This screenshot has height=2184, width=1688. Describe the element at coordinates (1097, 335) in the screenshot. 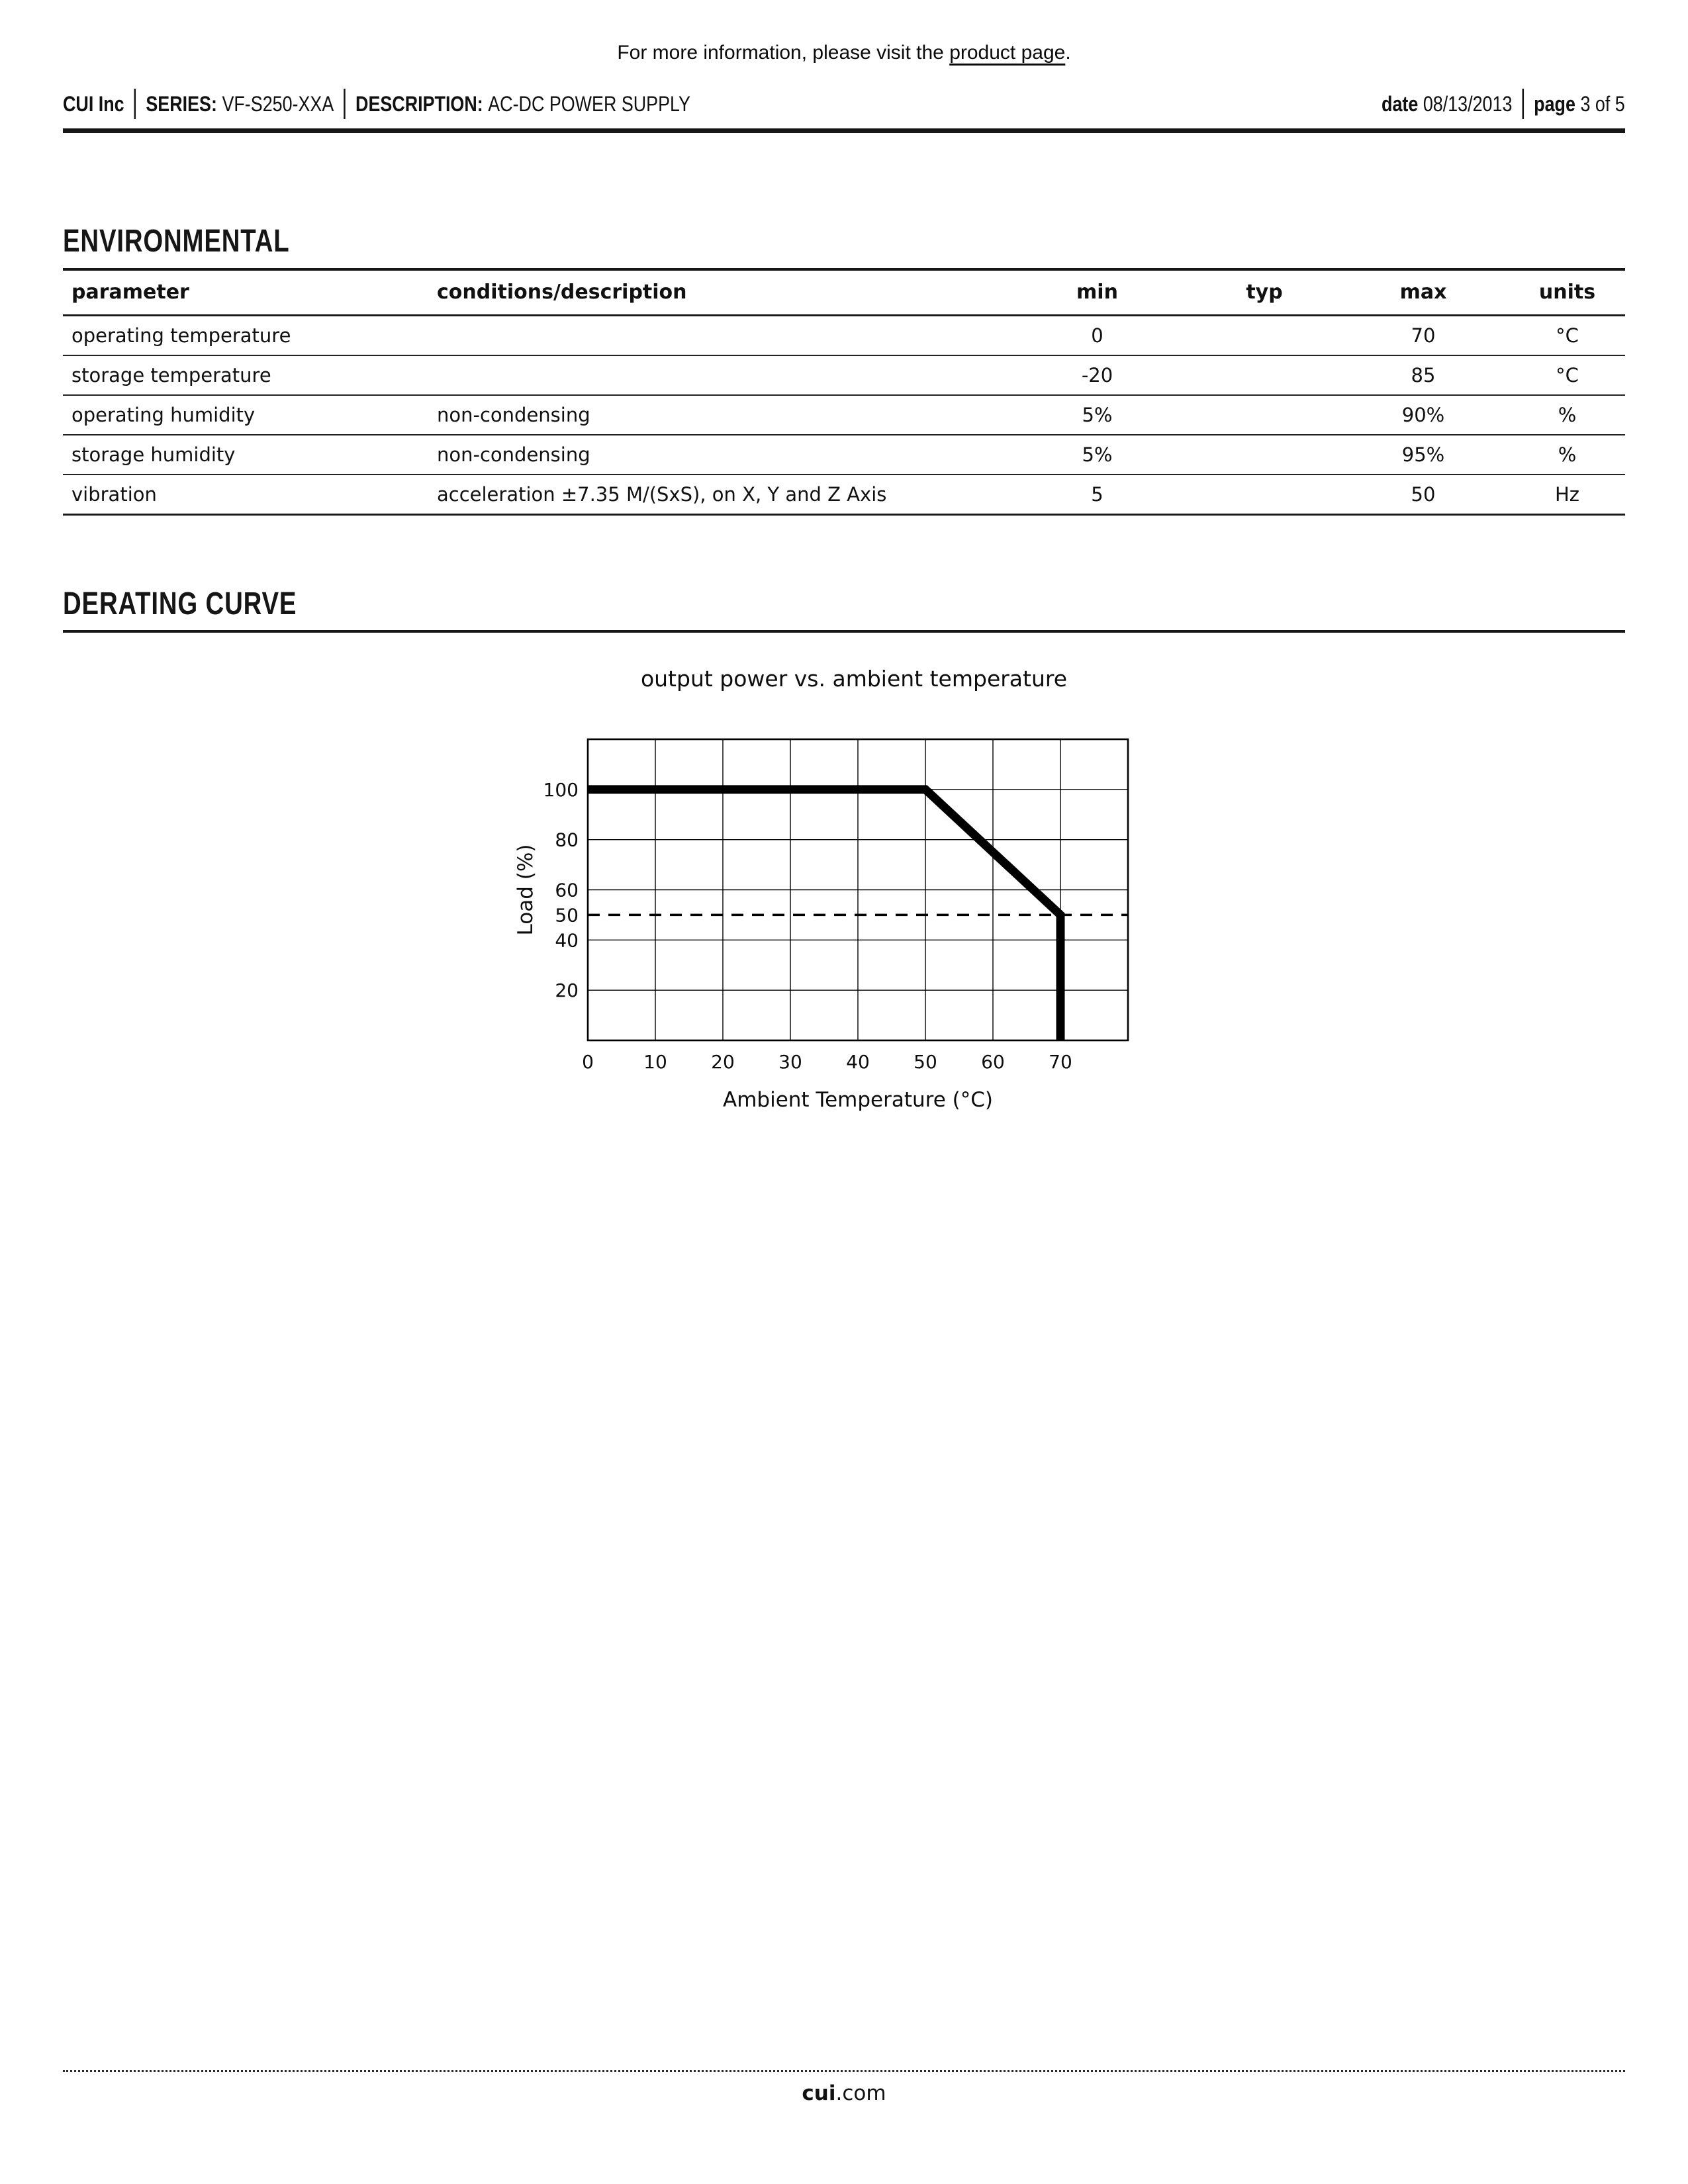

I see `cell-min: 0` at that location.